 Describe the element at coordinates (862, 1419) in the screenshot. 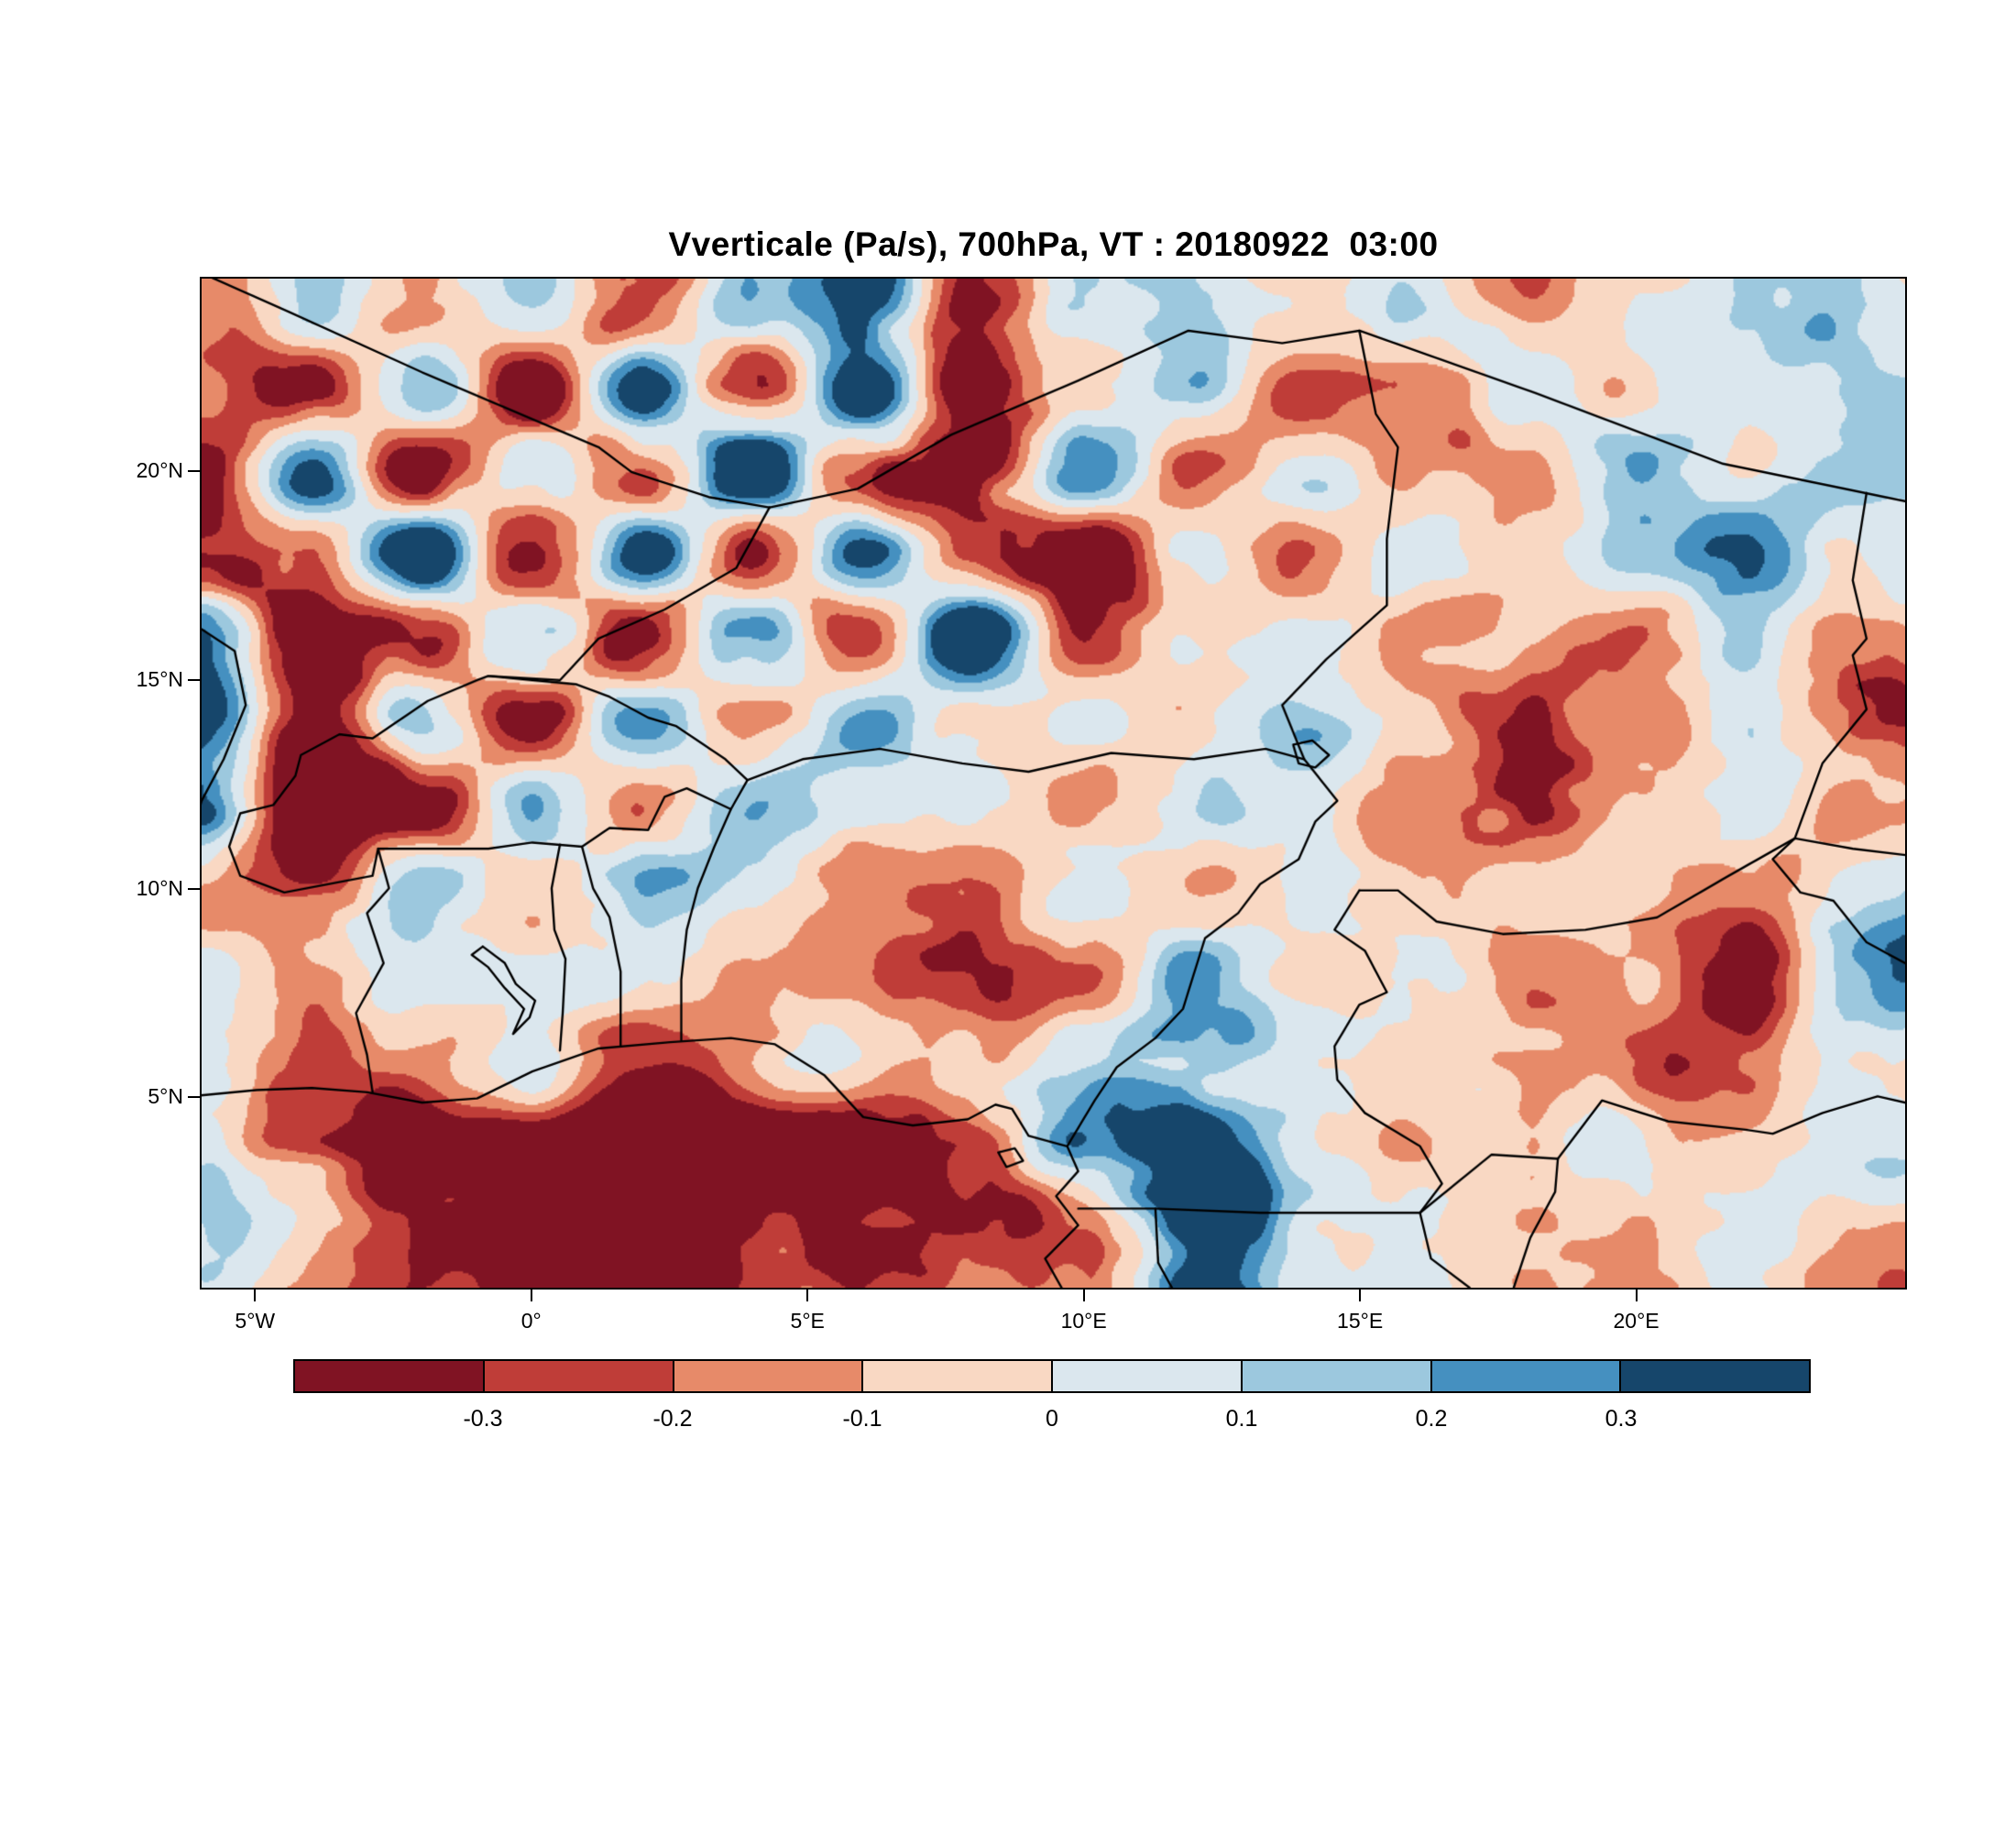

I see `colorbar-tick-label: -0.1` at that location.